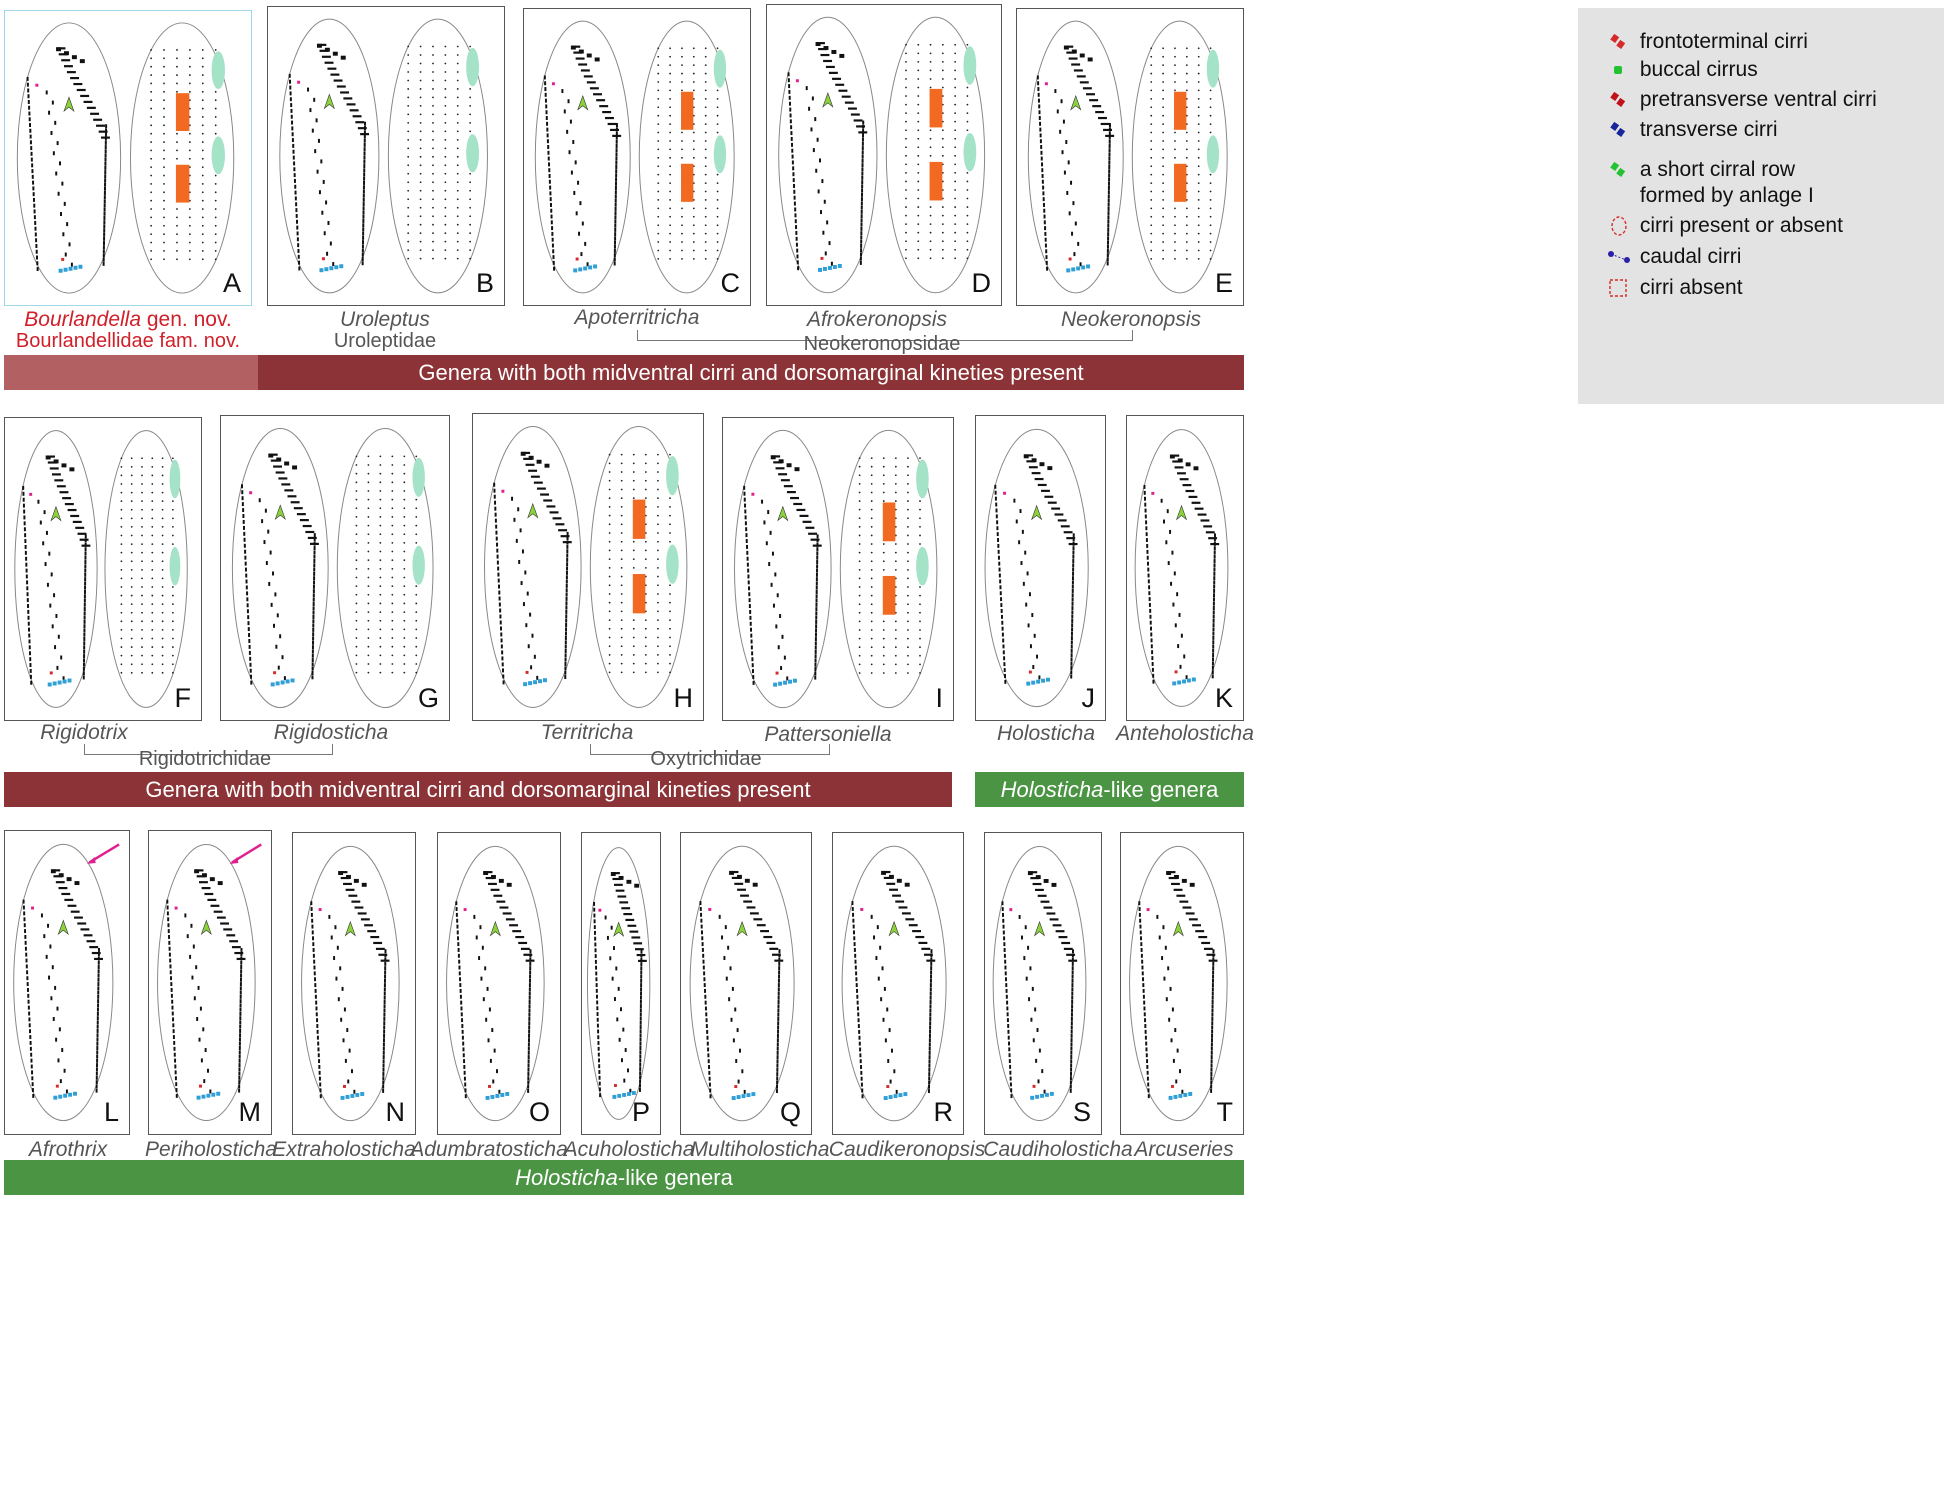 Image resolution: width=1950 pixels, height=1495 pixels. I want to click on genus-label-q: Multiholosticha, so click(760, 1149).